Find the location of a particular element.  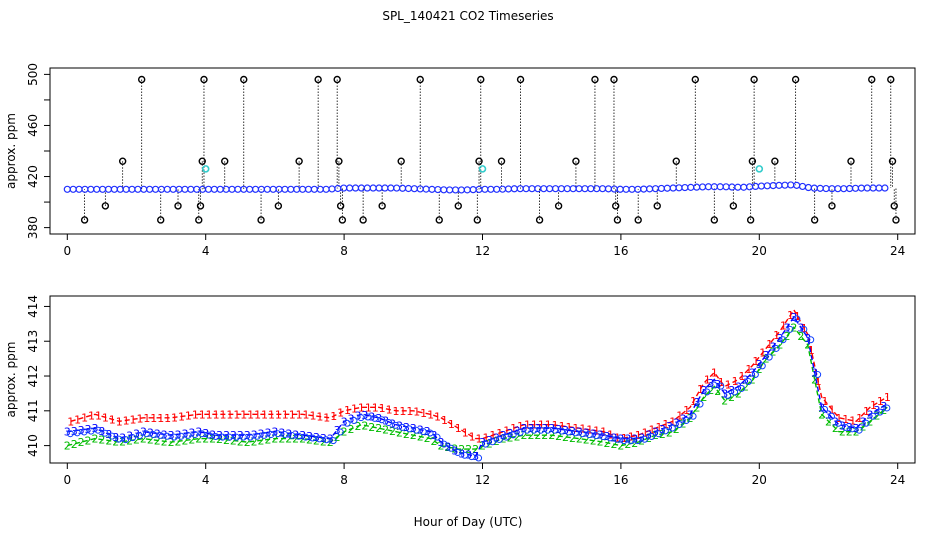

x-tick-label: 24 is located at coordinates (897, 251).